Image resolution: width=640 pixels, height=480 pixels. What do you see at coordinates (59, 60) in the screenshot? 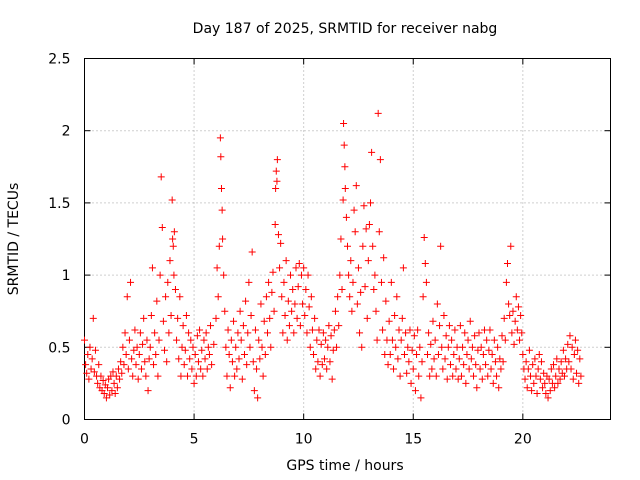
I see `y-tick-label: 2.5` at bounding box center [59, 60].